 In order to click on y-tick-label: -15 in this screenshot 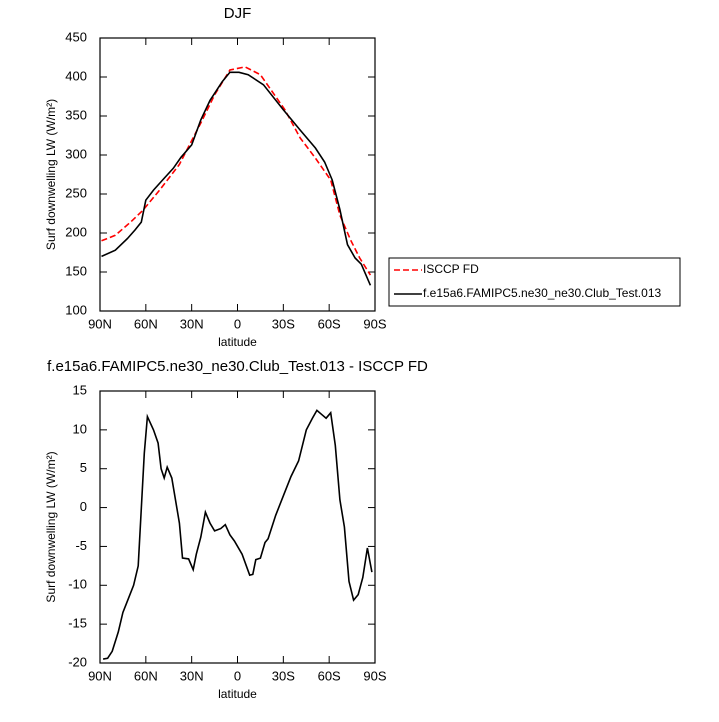, I will do `click(77, 623)`.